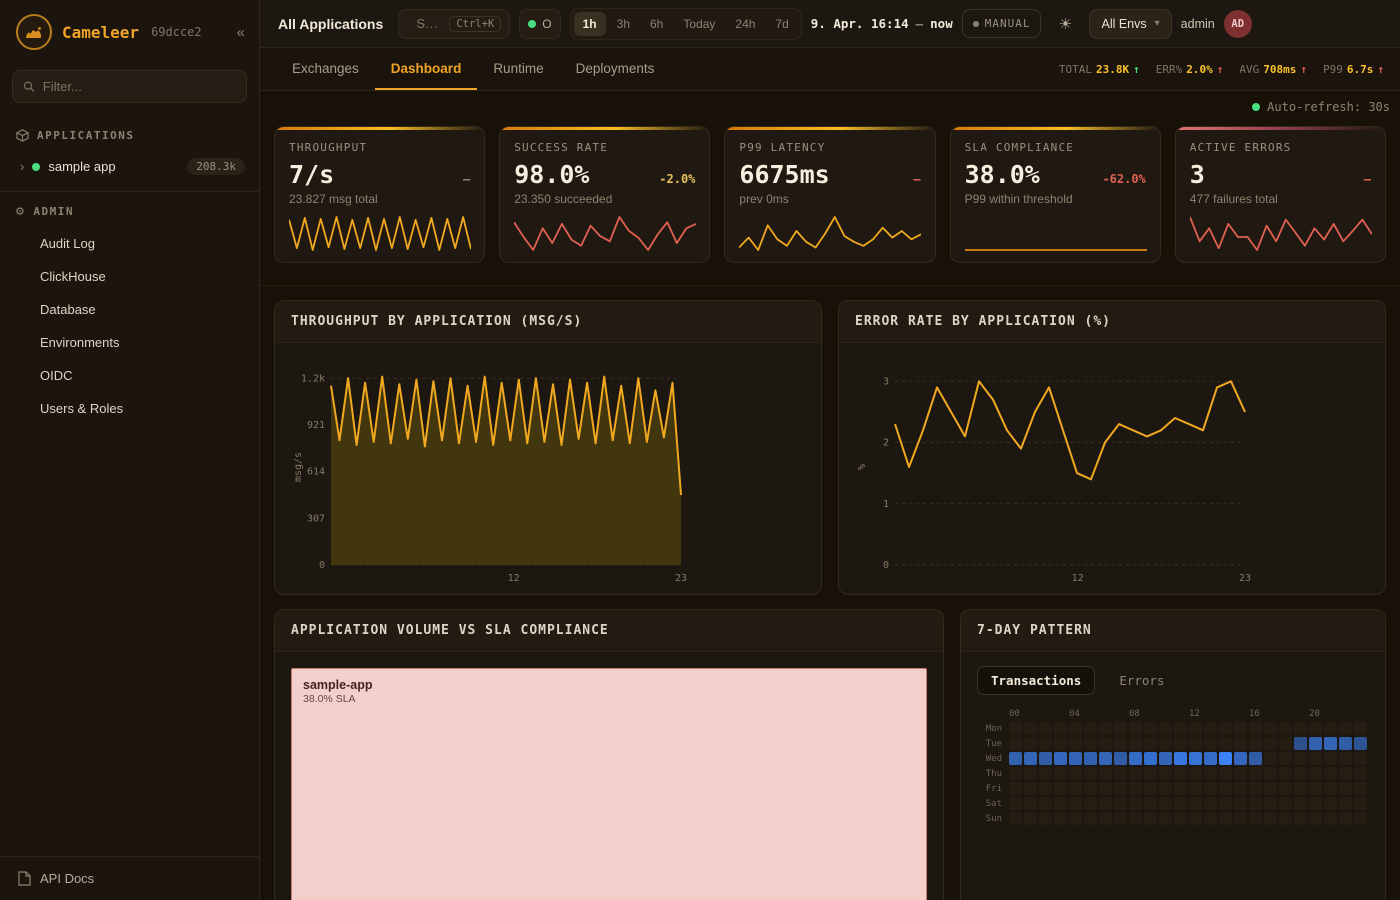 The image size is (1400, 900). I want to click on tab-dashboard: Dashboard, so click(426, 69).